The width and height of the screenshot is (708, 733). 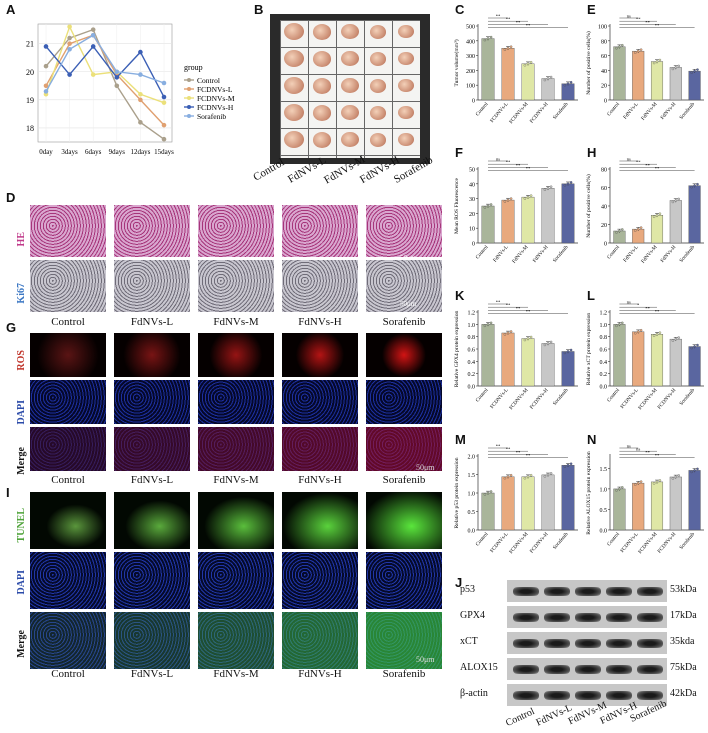 I want to click on y-axis-label: Number of positive cells(%), so click(x=588, y=63).